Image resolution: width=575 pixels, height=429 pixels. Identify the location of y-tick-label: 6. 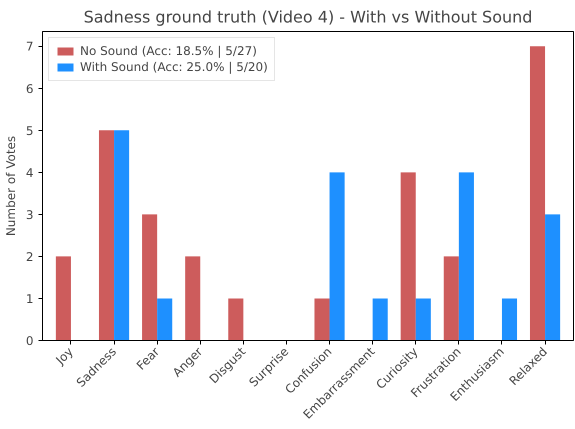
(30, 89).